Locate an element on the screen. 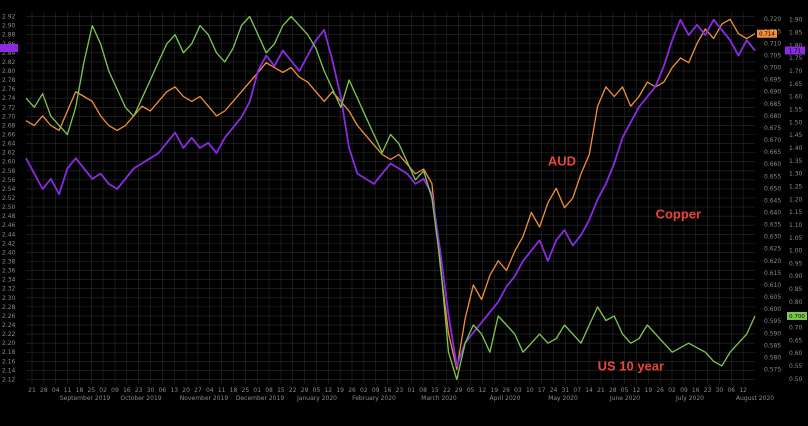  us10y-tick-label: 2.40 is located at coordinates (9, 252).